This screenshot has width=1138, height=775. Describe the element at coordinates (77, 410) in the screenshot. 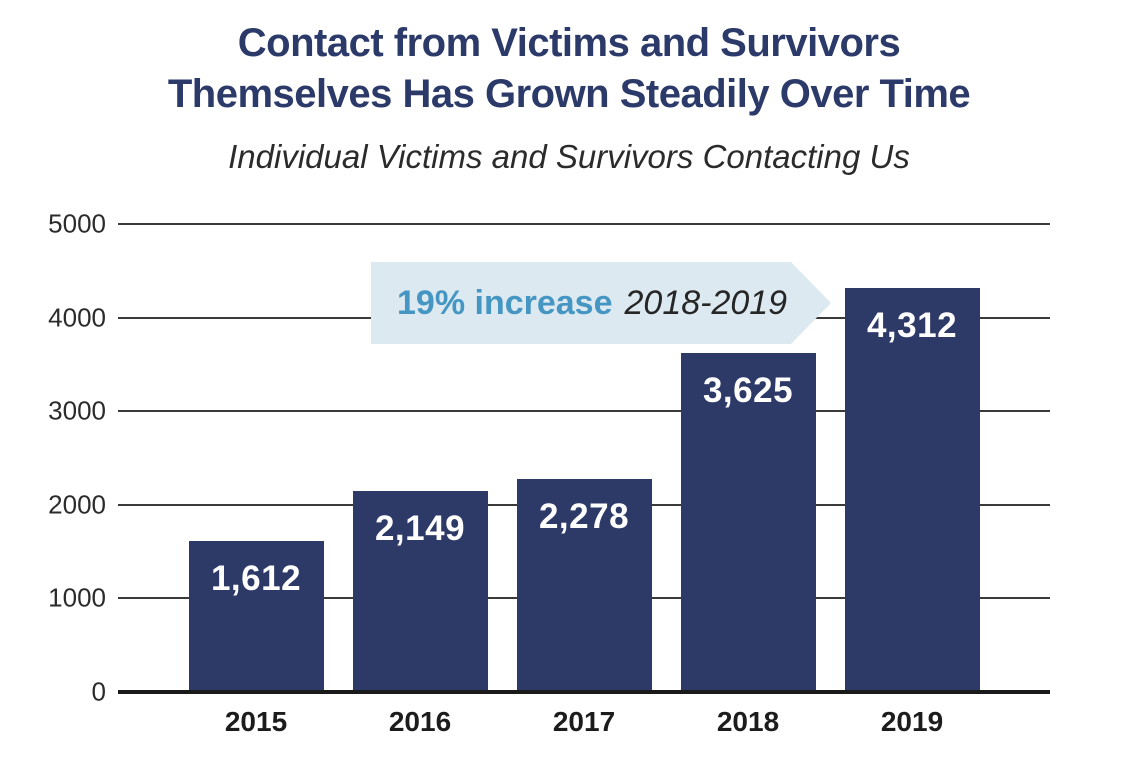

I see `y-axis-tick-label: 3000` at that location.